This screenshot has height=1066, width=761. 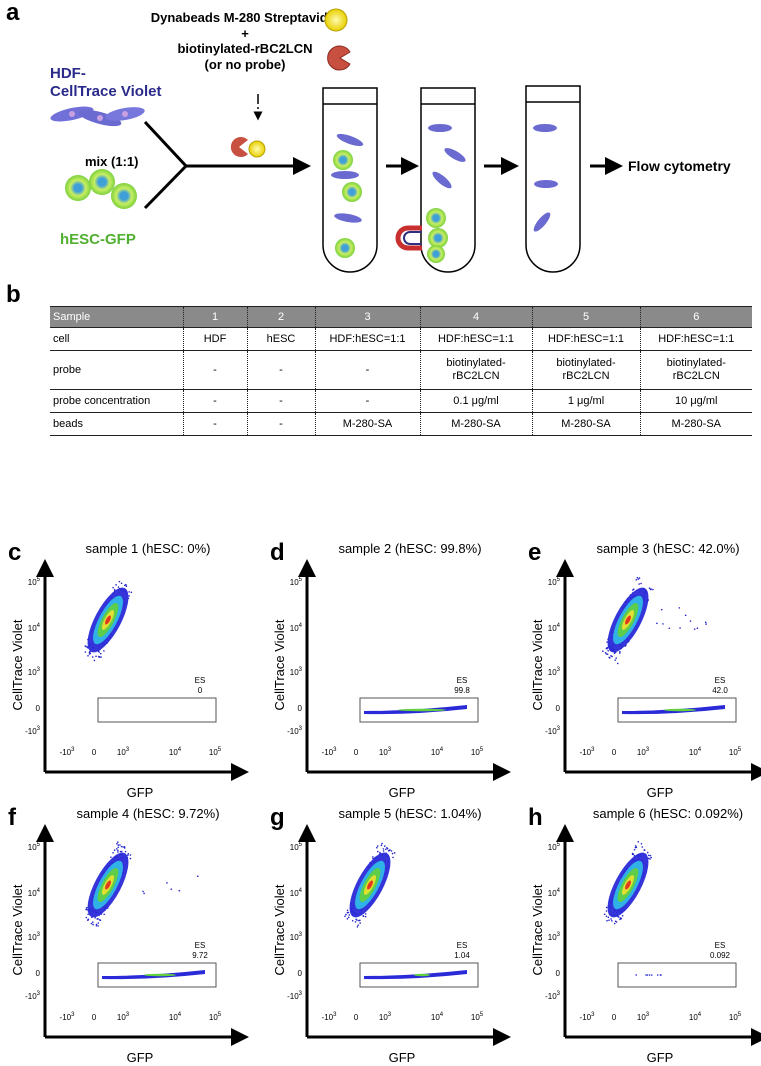 What do you see at coordinates (108, 885) in the screenshot?
I see `density-blob` at bounding box center [108, 885].